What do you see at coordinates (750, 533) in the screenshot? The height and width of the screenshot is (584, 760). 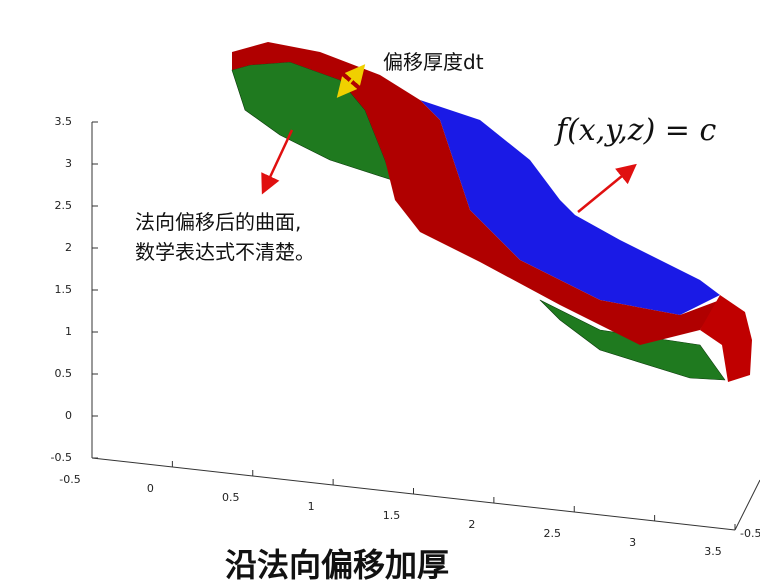 I see `y-tick-label: -0.5` at bounding box center [750, 533].